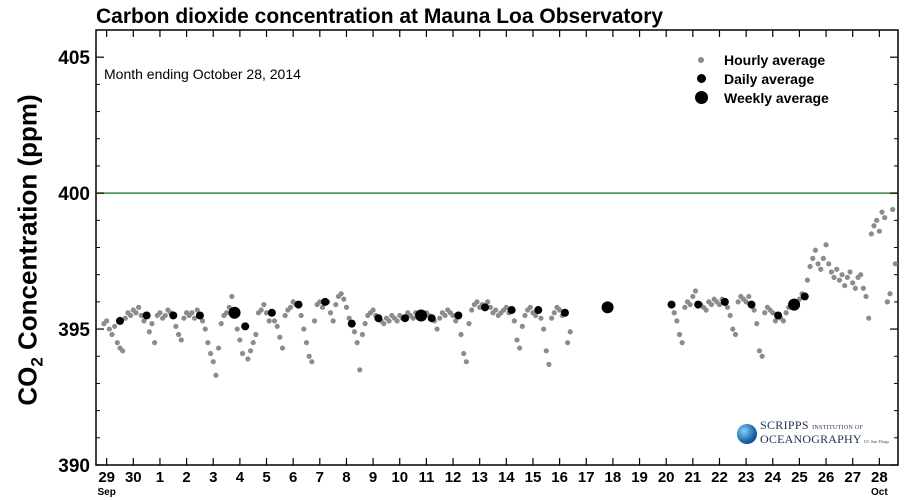 The image size is (909, 500). What do you see at coordinates (479, 477) in the screenshot?
I see `x-tick-label: 13` at bounding box center [479, 477].